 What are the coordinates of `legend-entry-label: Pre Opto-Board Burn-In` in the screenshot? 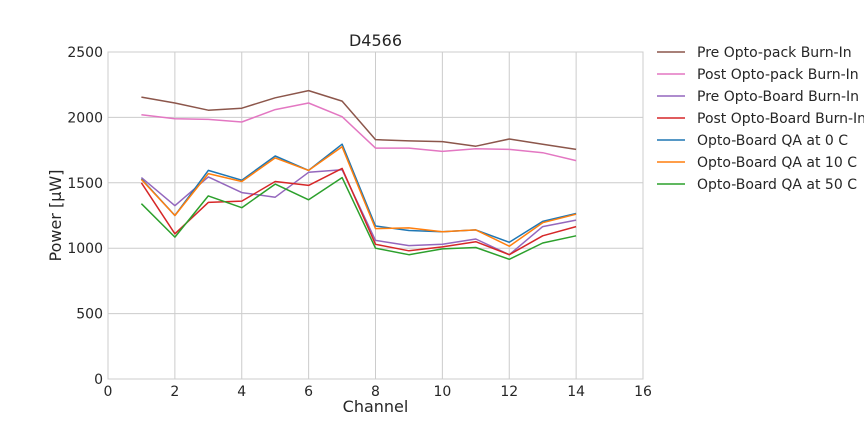 It's located at (778, 97).